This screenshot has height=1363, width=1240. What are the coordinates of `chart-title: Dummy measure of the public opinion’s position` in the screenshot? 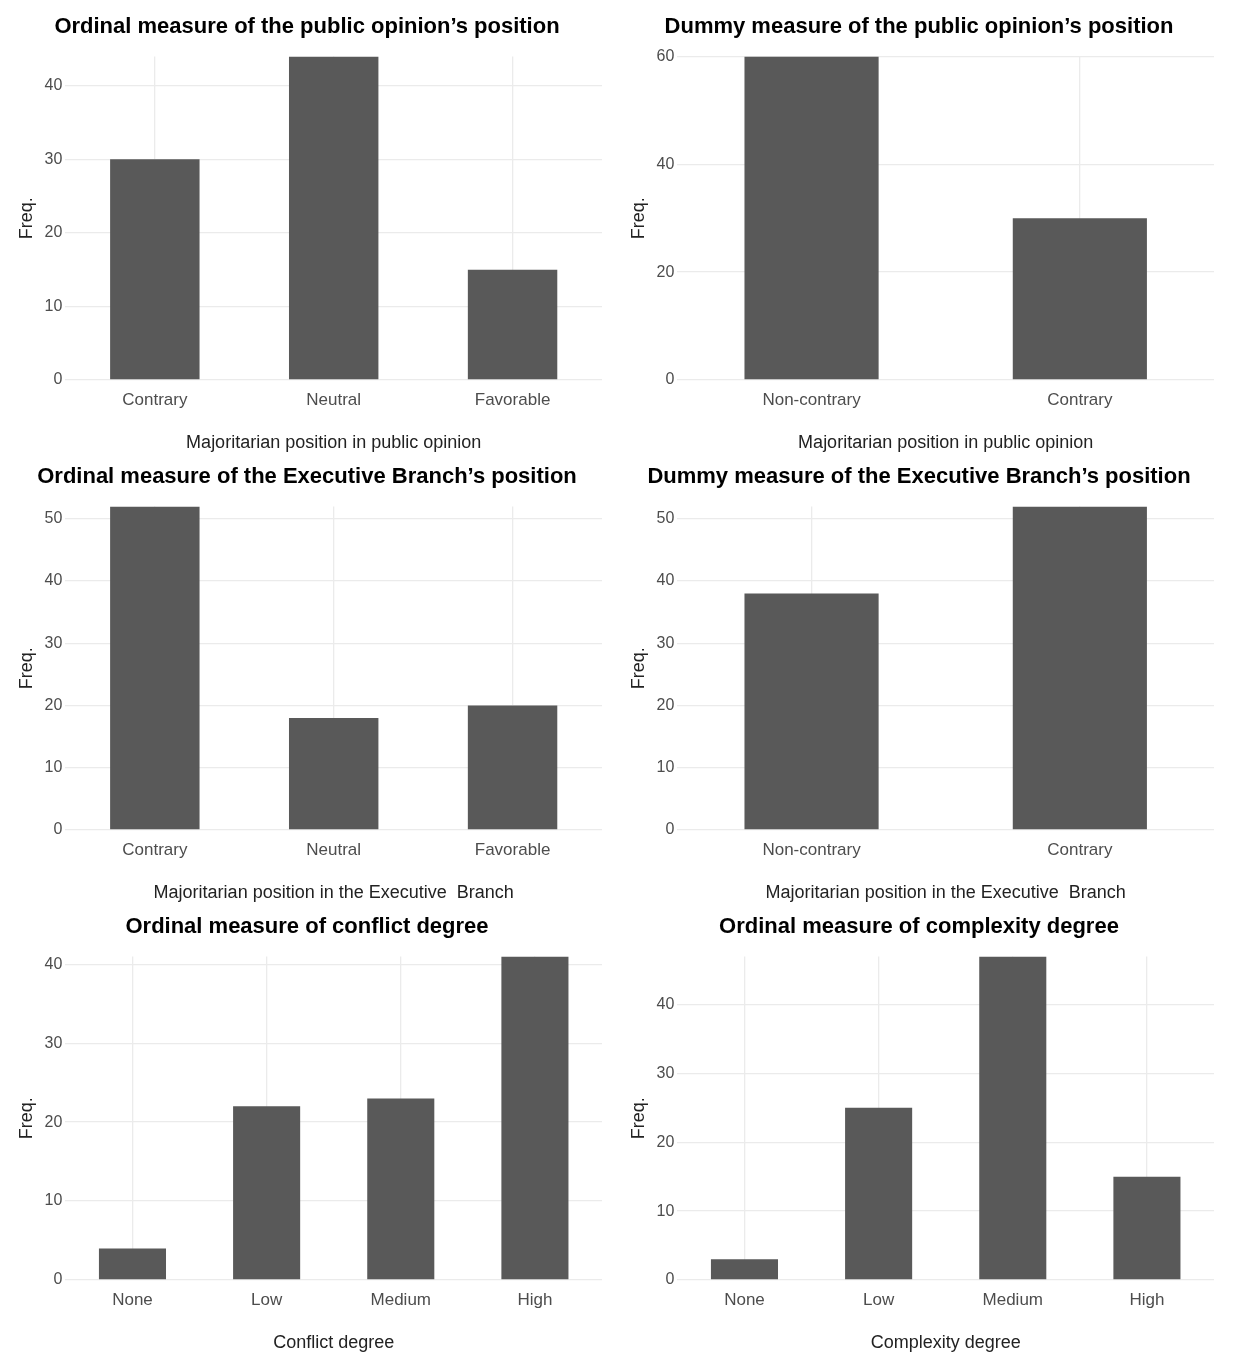 It's located at (919, 26).